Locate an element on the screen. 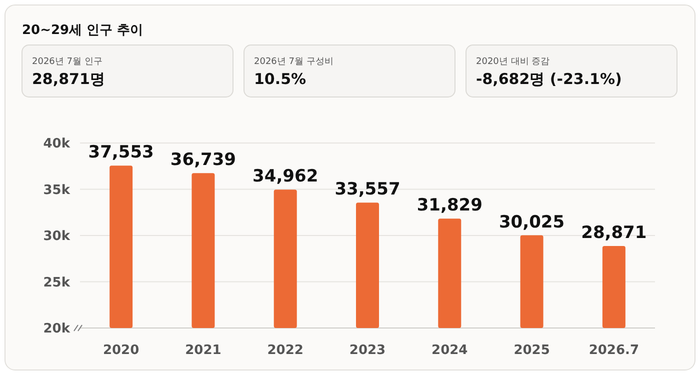 The height and width of the screenshot is (375, 700). text: 2026년 7월 구성비 is located at coordinates (294, 62).